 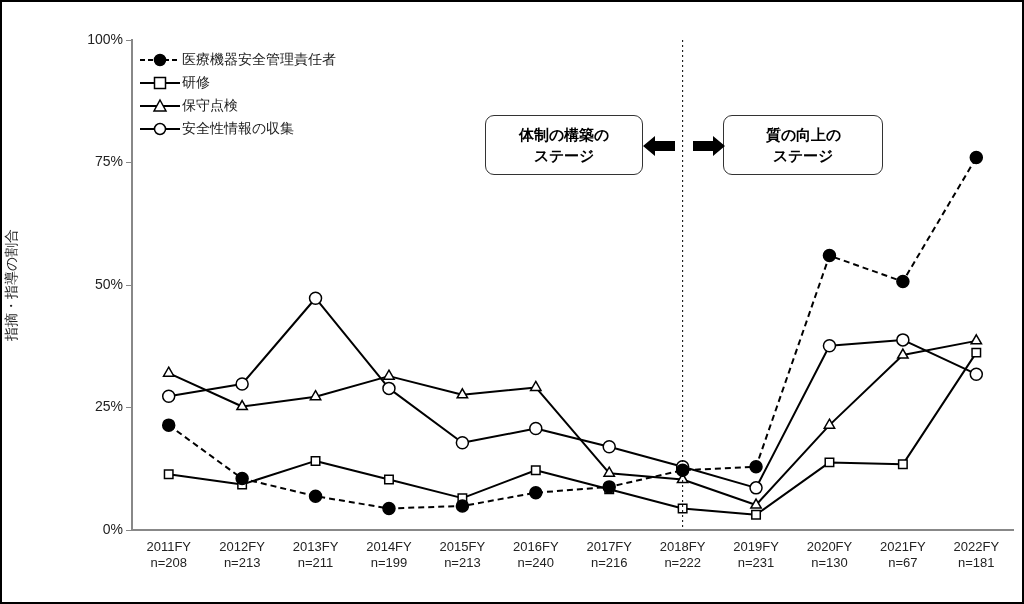 What do you see at coordinates (11, 285) in the screenshot?
I see `y-axis-title: 指摘・指導の割合` at bounding box center [11, 285].